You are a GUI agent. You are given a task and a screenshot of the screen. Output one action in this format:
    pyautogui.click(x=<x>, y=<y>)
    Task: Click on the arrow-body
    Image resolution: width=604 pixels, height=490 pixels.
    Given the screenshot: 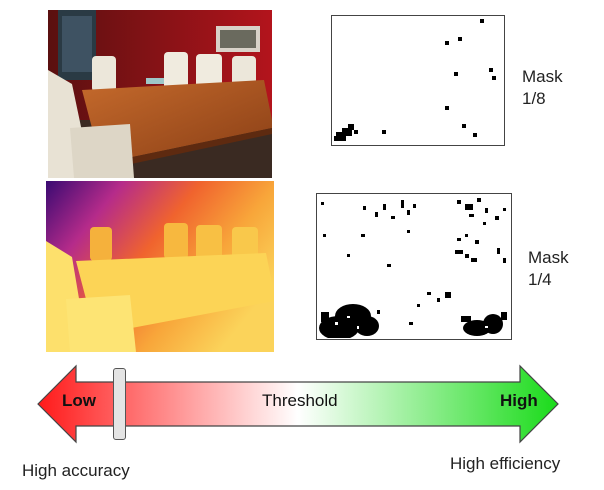 What is the action you would take?
    pyautogui.click(x=298, y=404)
    